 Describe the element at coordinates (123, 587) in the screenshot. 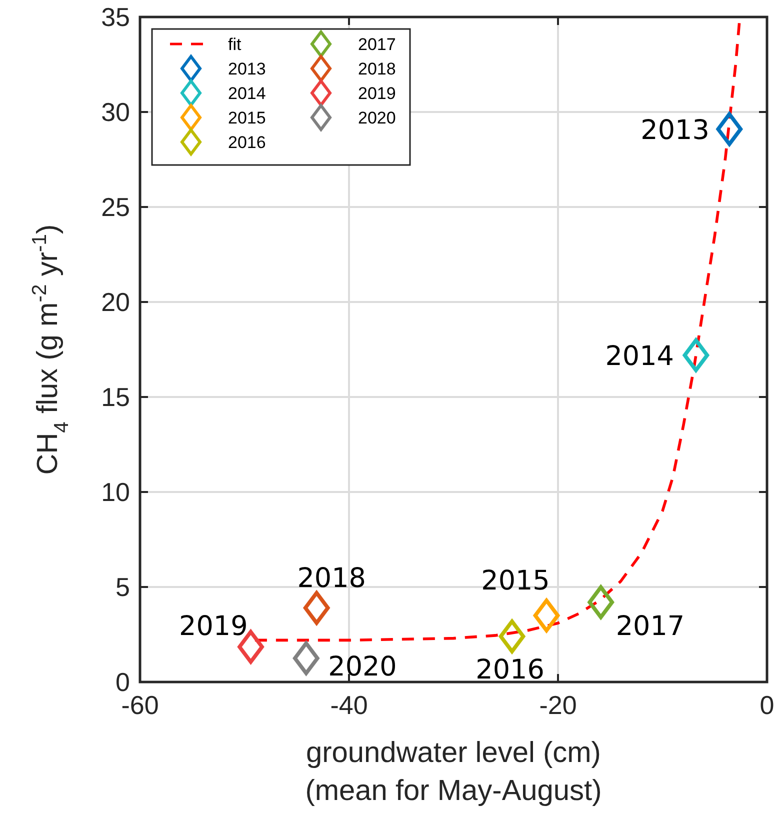

I see `y-tick-label: 5` at that location.